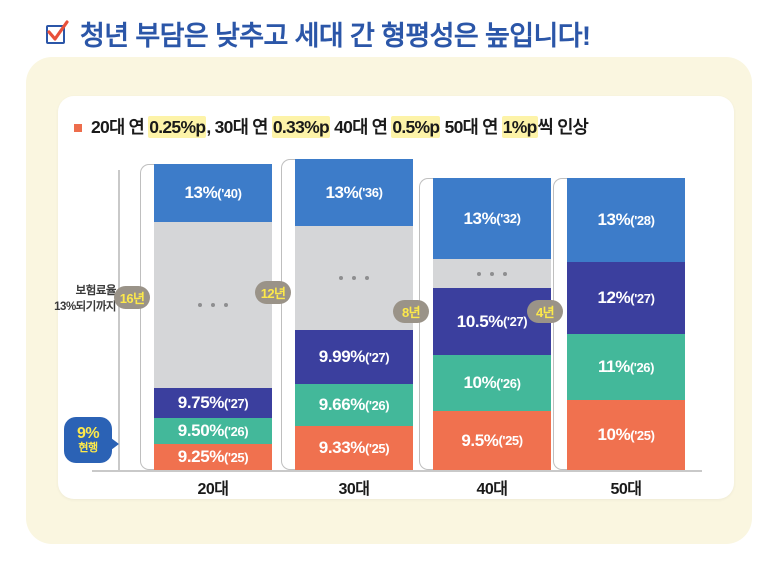  I want to click on subtitle-highlight: 0.33%p, so click(300, 127).